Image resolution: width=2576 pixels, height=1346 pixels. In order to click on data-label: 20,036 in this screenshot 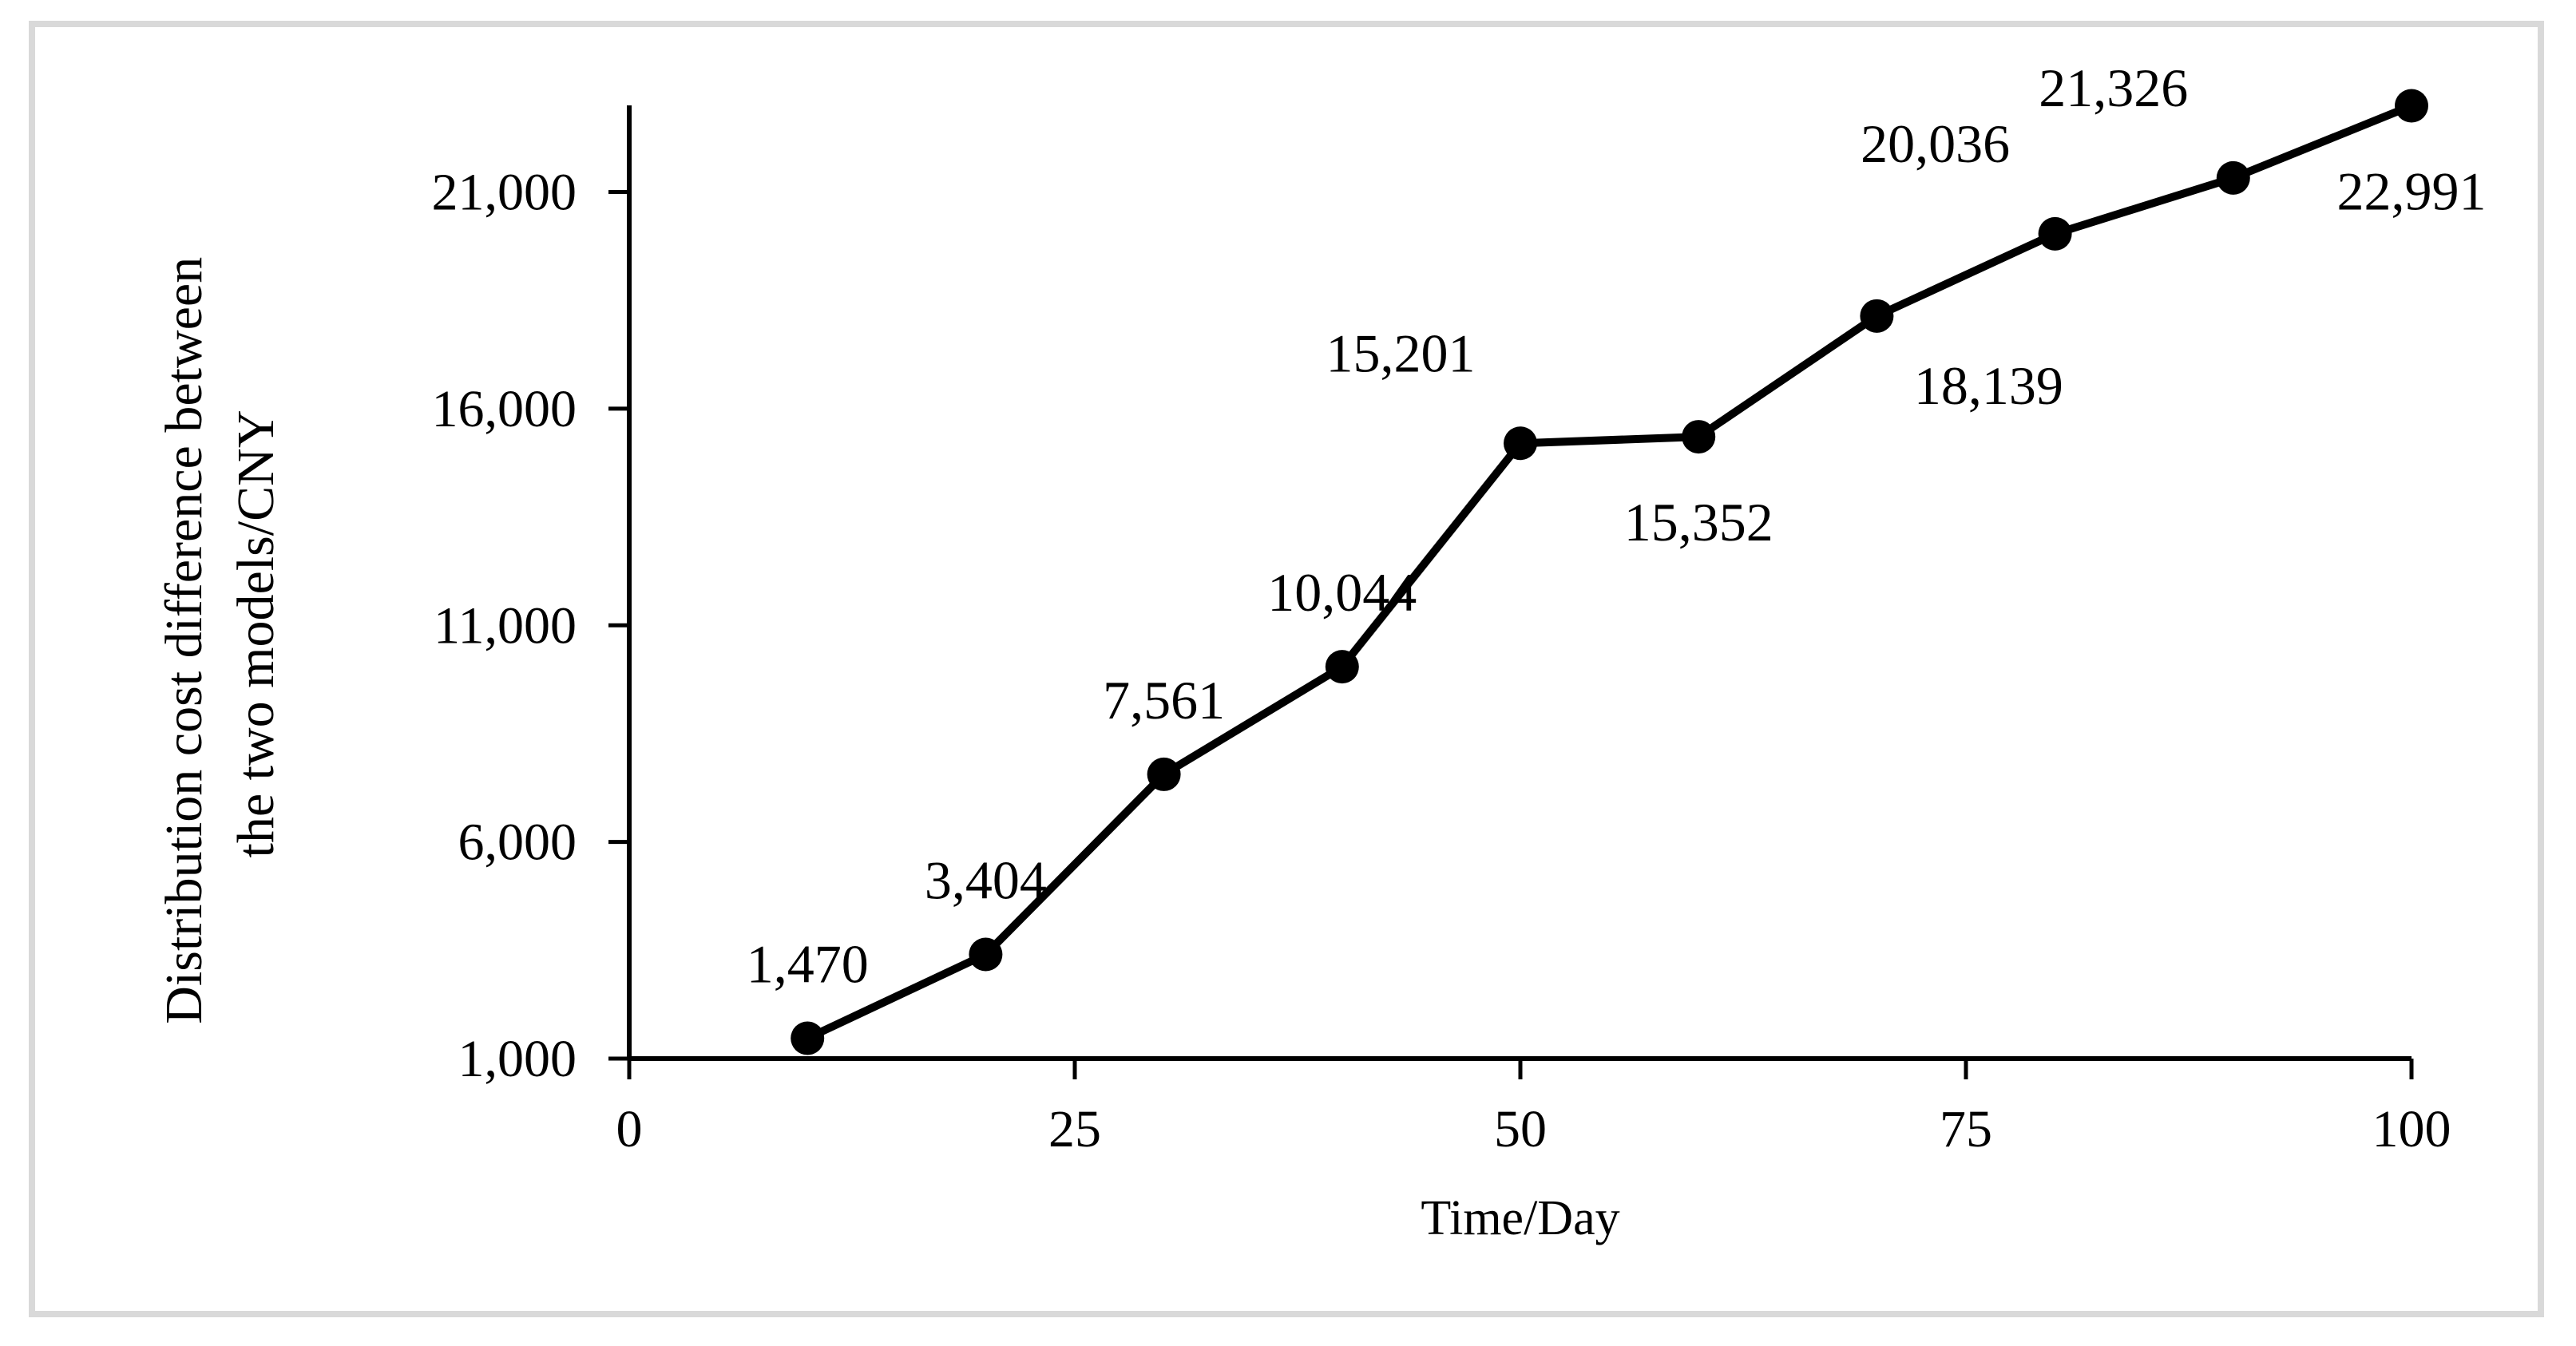, I will do `click(1935, 143)`.